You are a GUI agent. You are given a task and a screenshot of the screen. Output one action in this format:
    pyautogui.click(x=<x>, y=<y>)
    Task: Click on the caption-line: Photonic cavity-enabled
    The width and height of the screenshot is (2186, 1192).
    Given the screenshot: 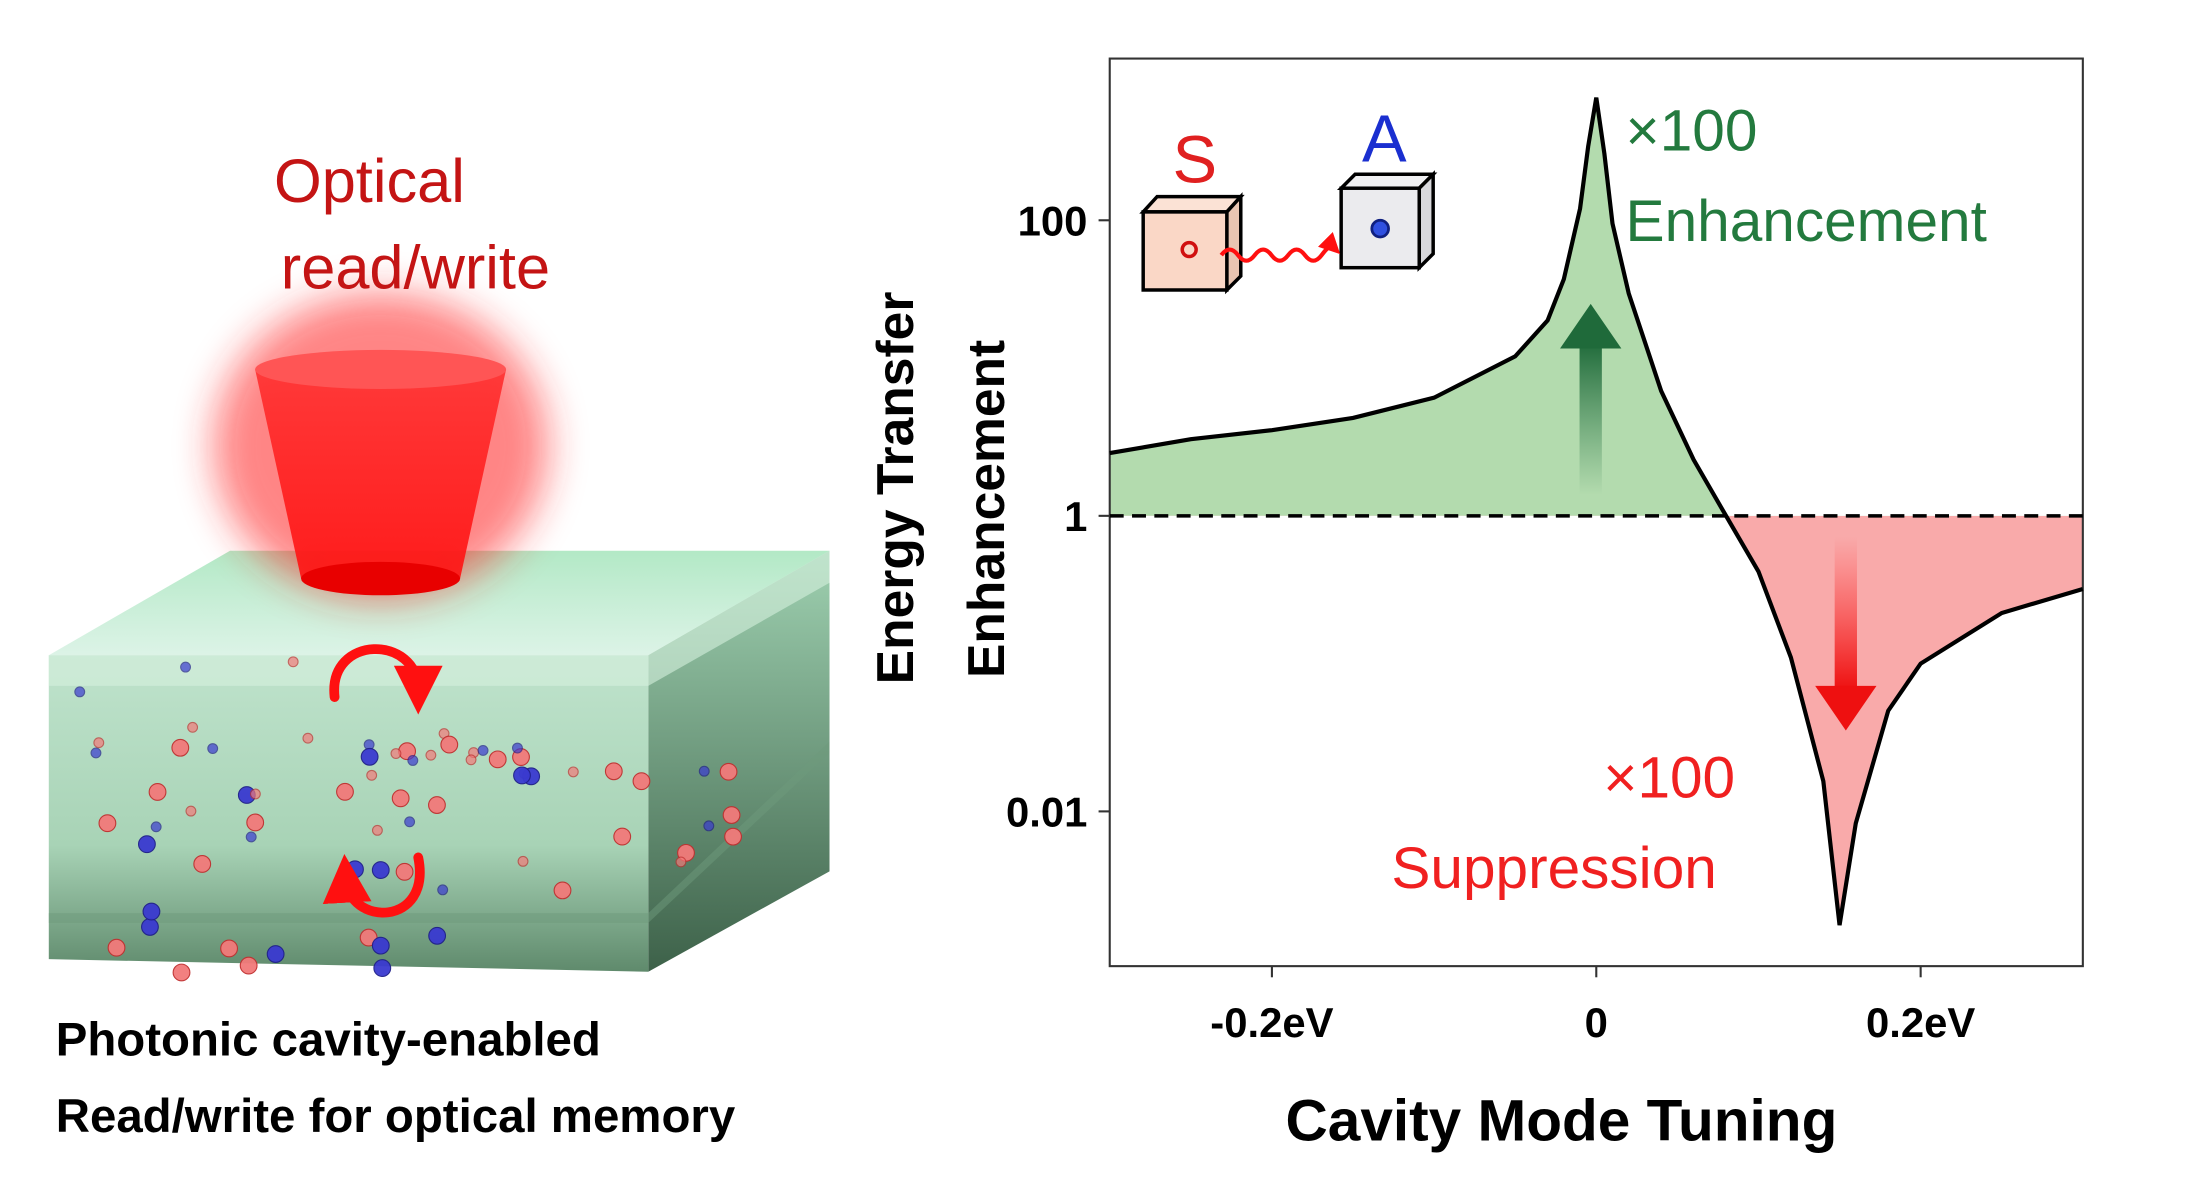 What is the action you would take?
    pyautogui.click(x=328, y=1039)
    